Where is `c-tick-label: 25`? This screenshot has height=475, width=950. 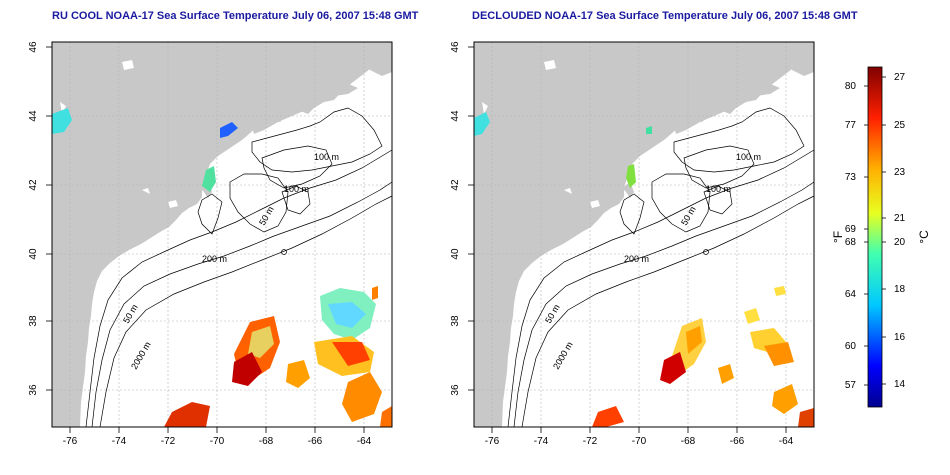 c-tick-label: 25 is located at coordinates (900, 125).